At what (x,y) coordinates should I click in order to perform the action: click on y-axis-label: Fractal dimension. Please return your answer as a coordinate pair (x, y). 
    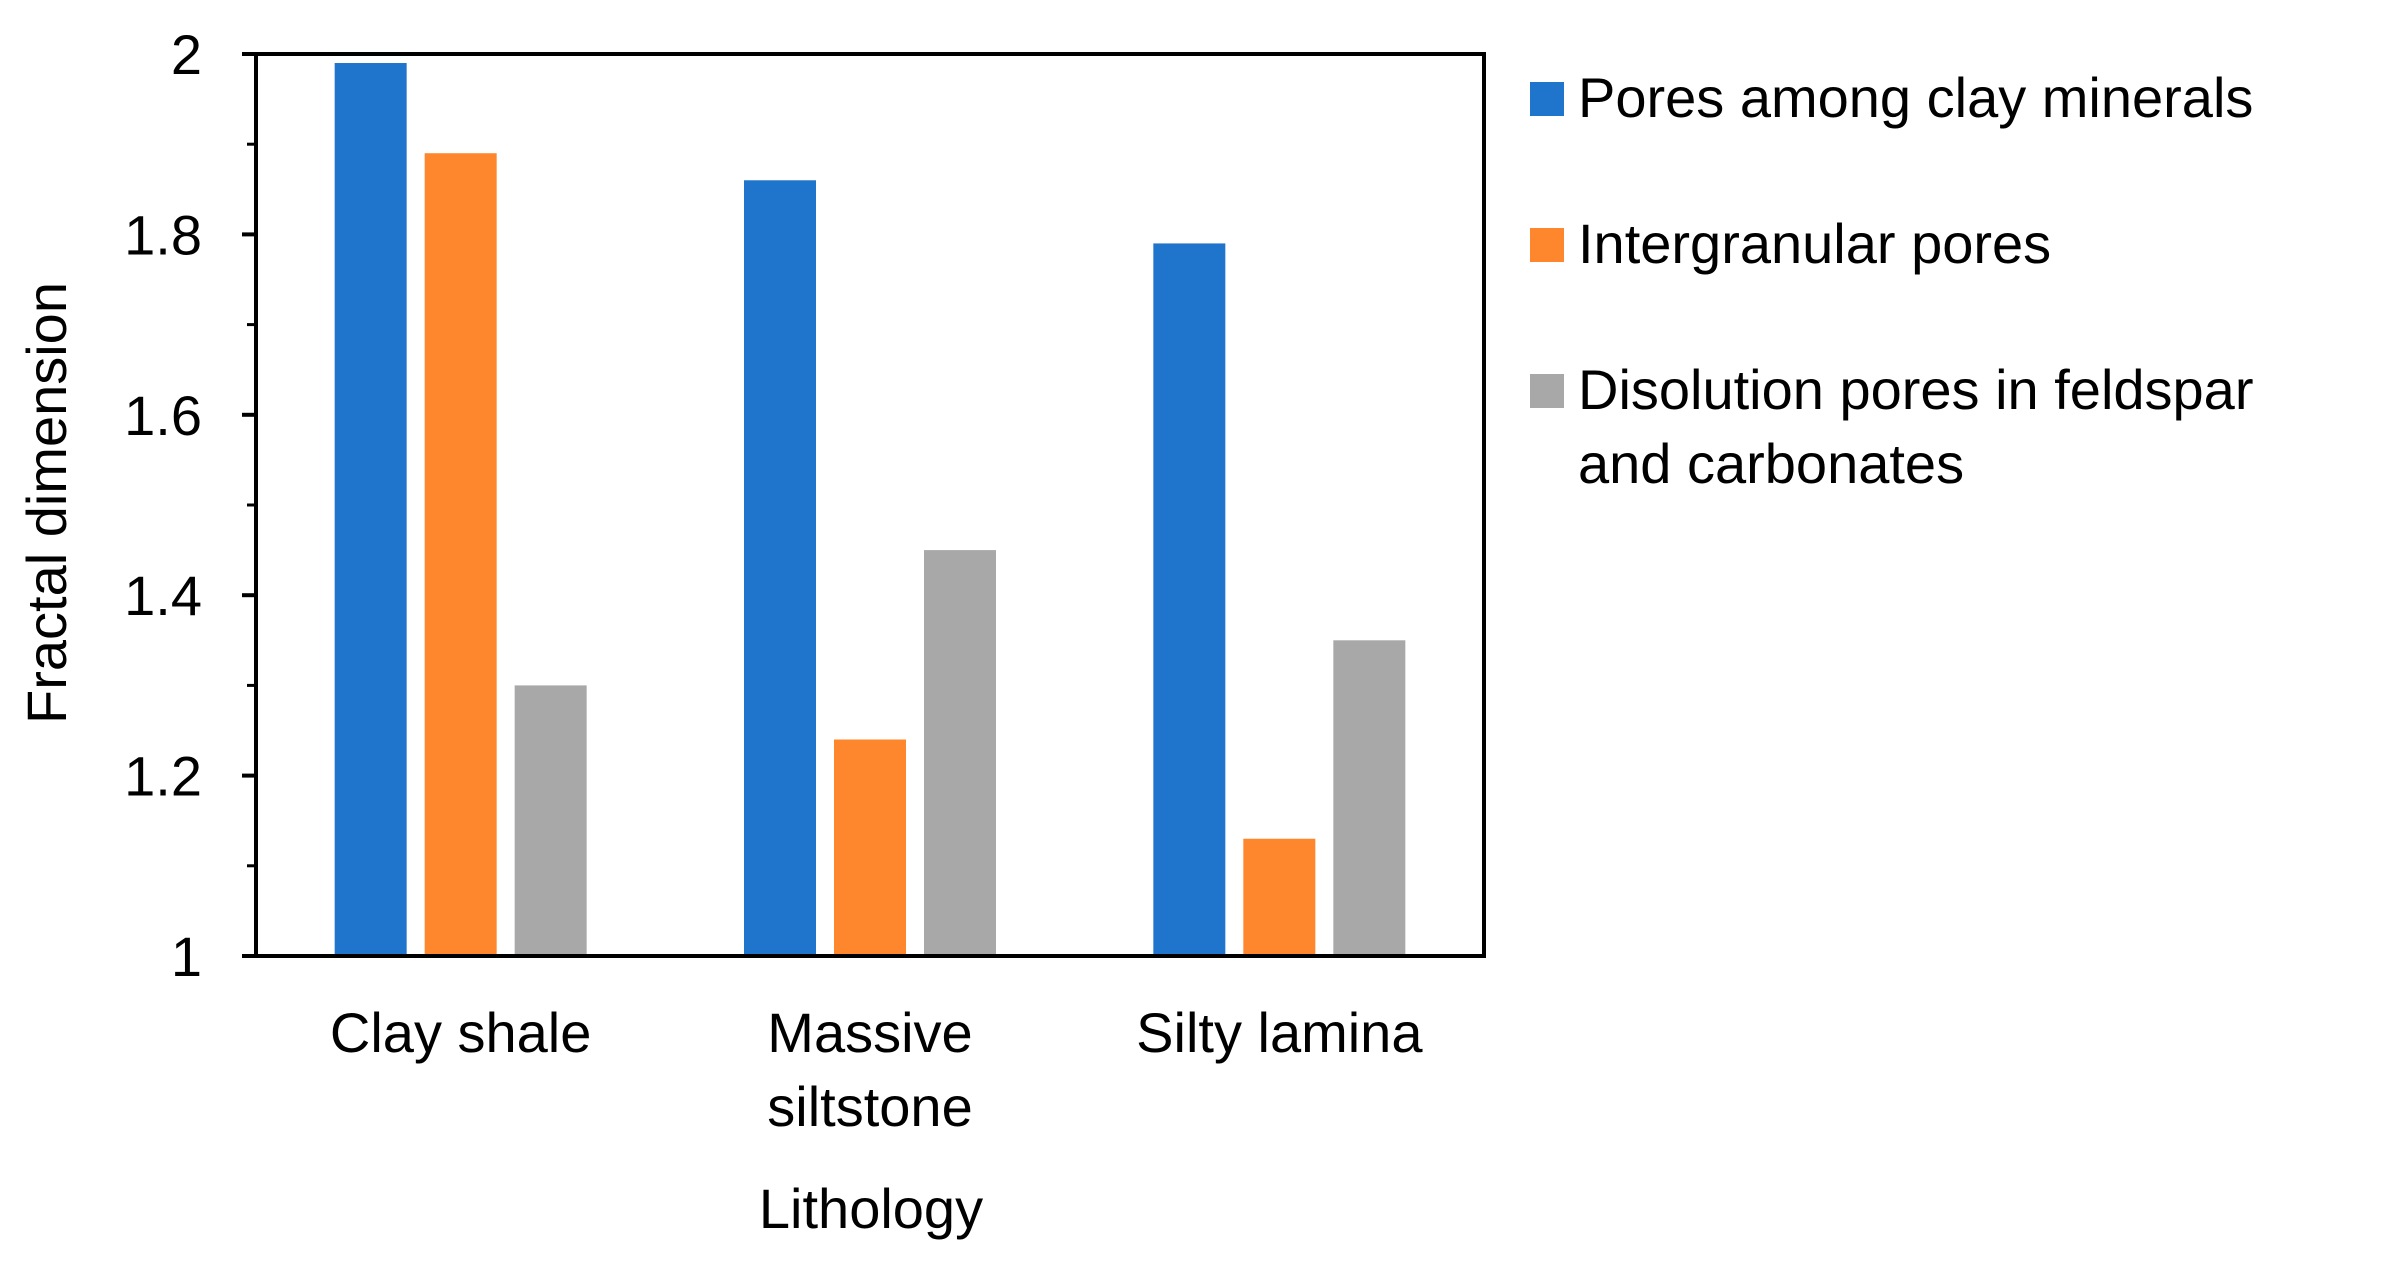
    Looking at the image, I should click on (46, 503).